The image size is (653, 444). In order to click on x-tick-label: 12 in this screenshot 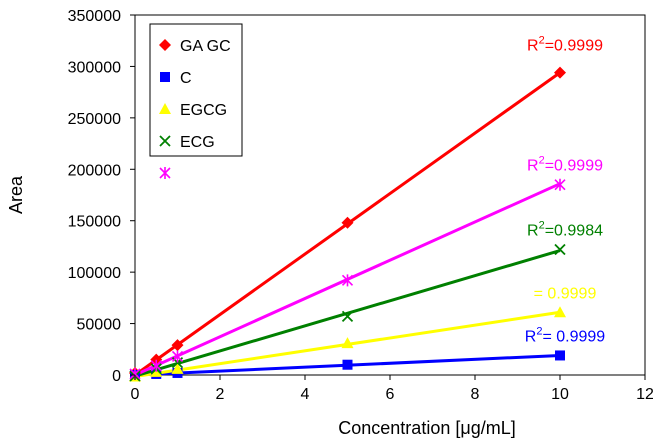, I will do `click(644, 394)`.